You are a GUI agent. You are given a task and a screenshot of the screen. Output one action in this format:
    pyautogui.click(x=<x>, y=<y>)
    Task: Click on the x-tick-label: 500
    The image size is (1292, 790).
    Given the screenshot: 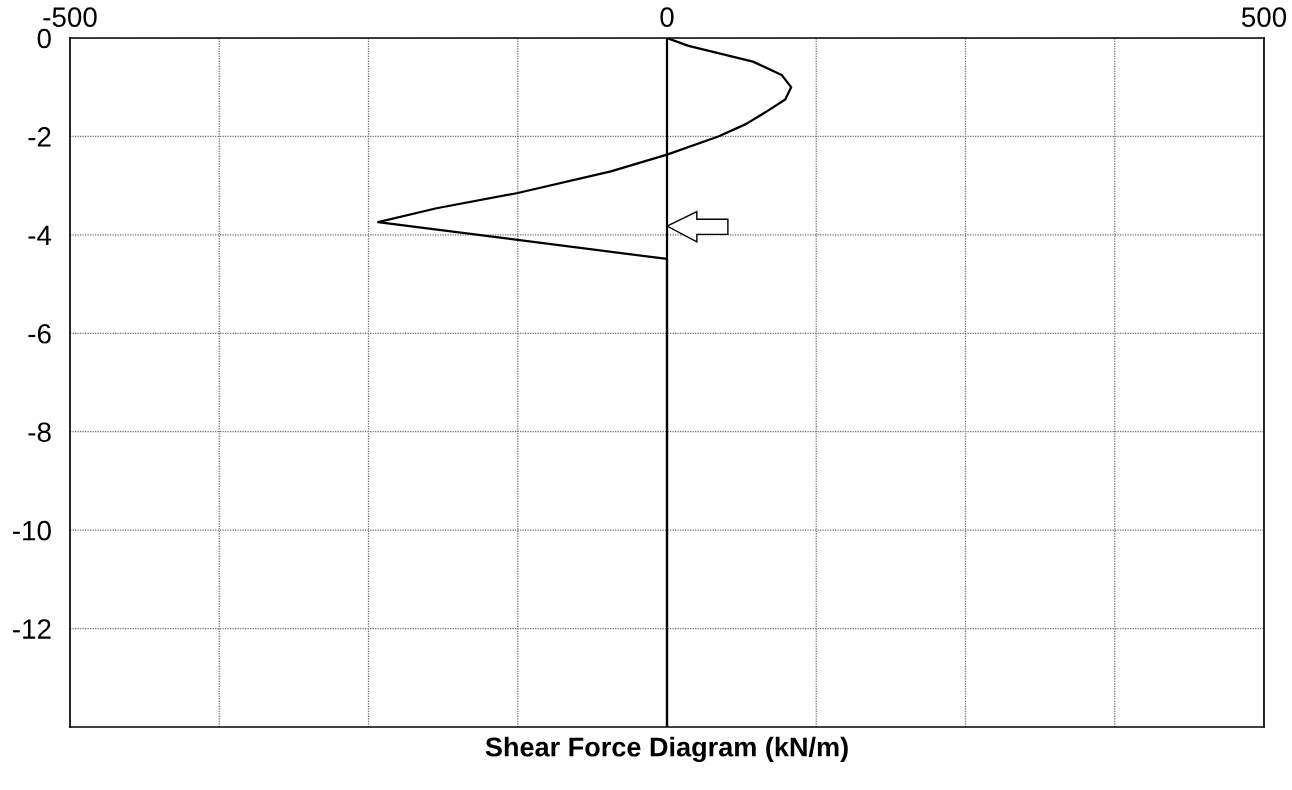 What is the action you would take?
    pyautogui.click(x=1264, y=17)
    